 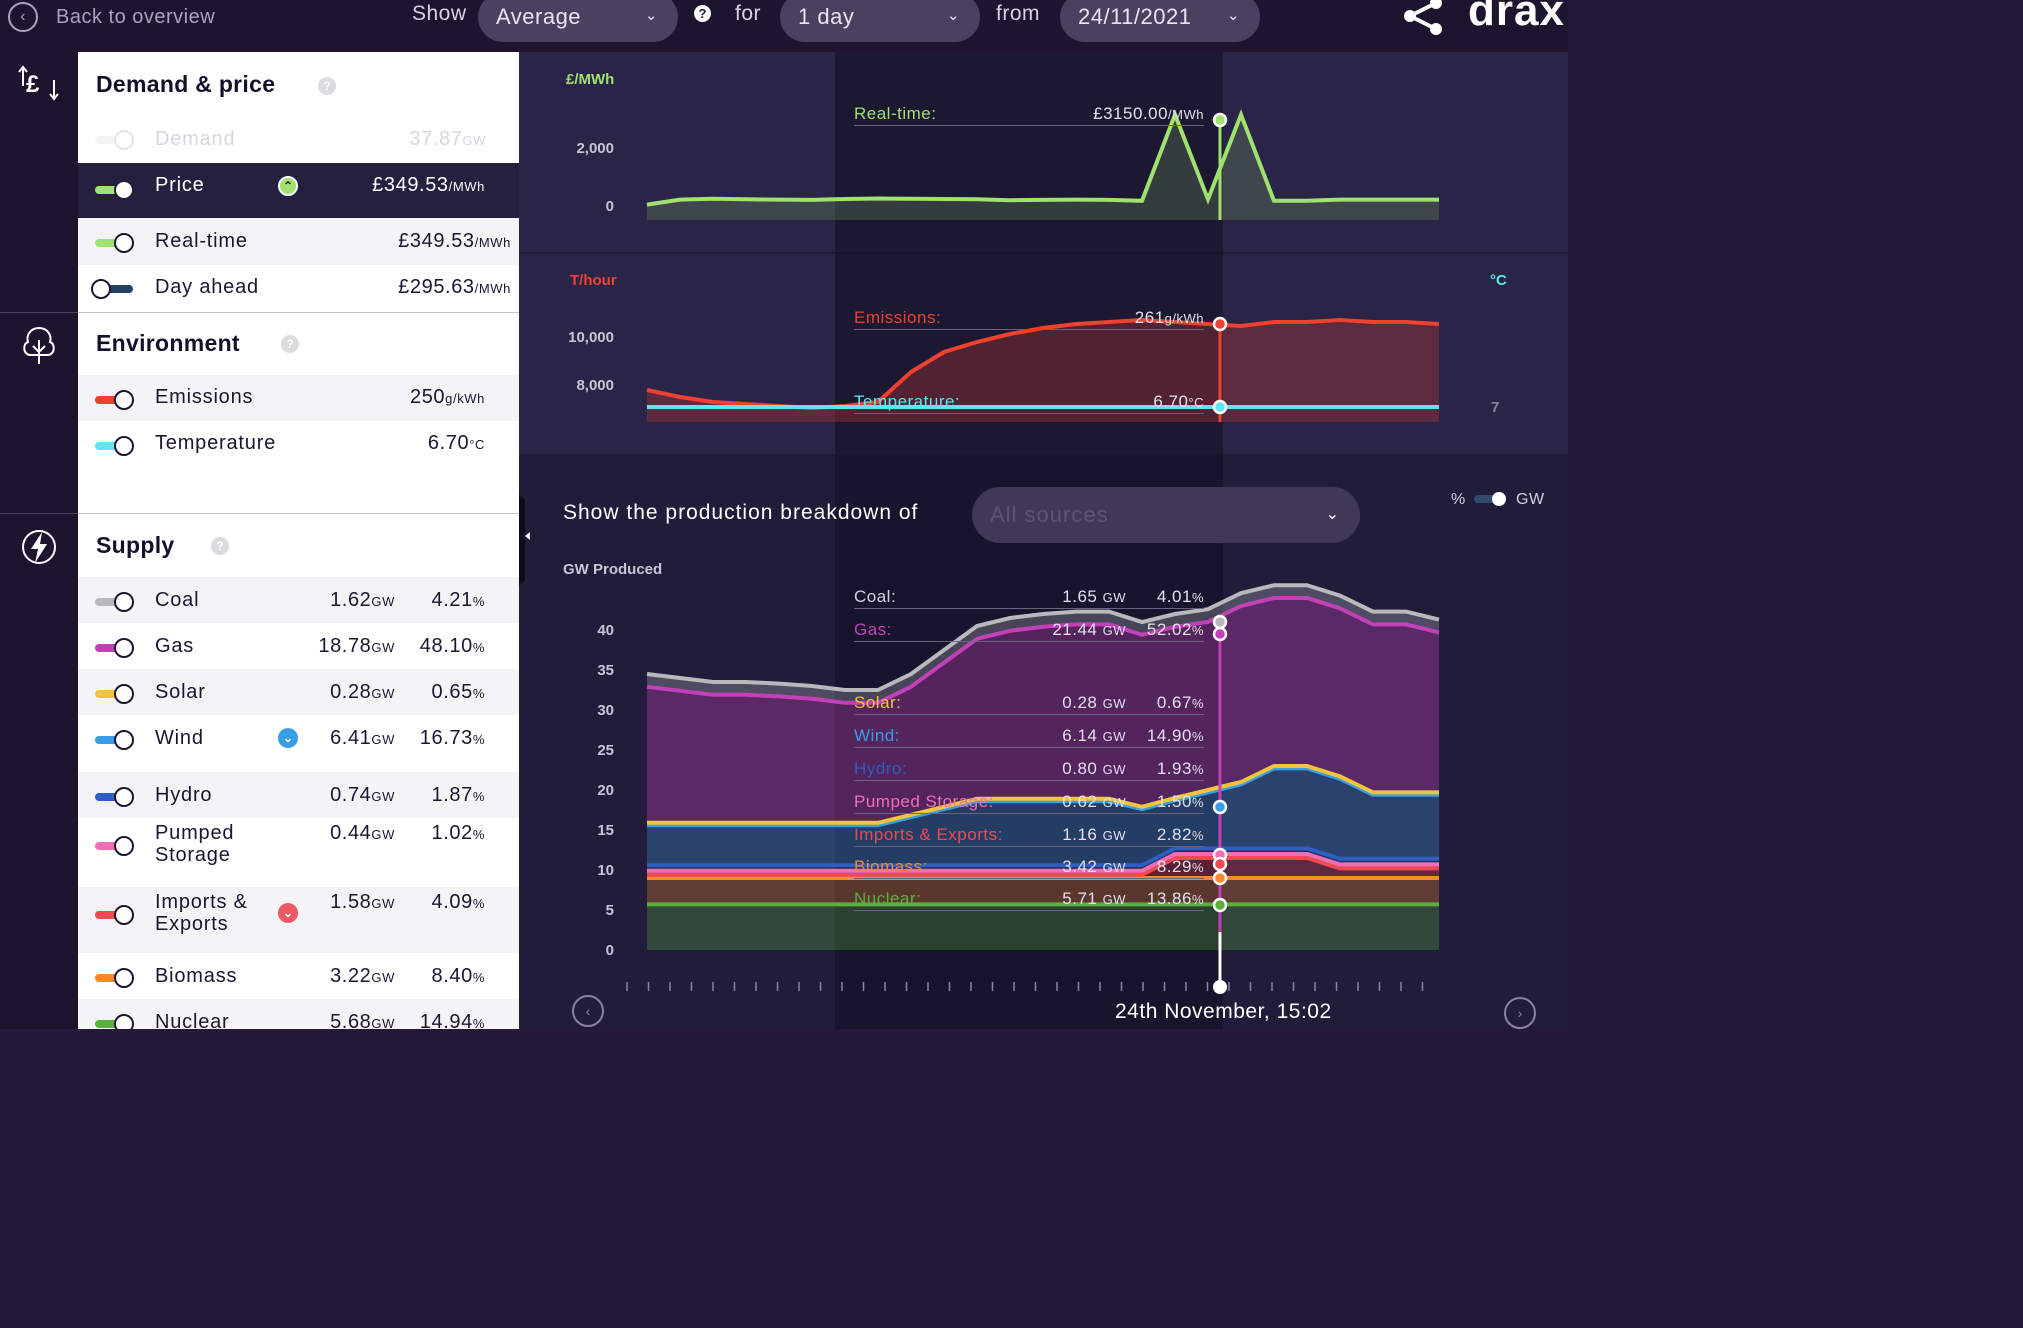 I want to click on row-value: 6.70°C, so click(x=456, y=443).